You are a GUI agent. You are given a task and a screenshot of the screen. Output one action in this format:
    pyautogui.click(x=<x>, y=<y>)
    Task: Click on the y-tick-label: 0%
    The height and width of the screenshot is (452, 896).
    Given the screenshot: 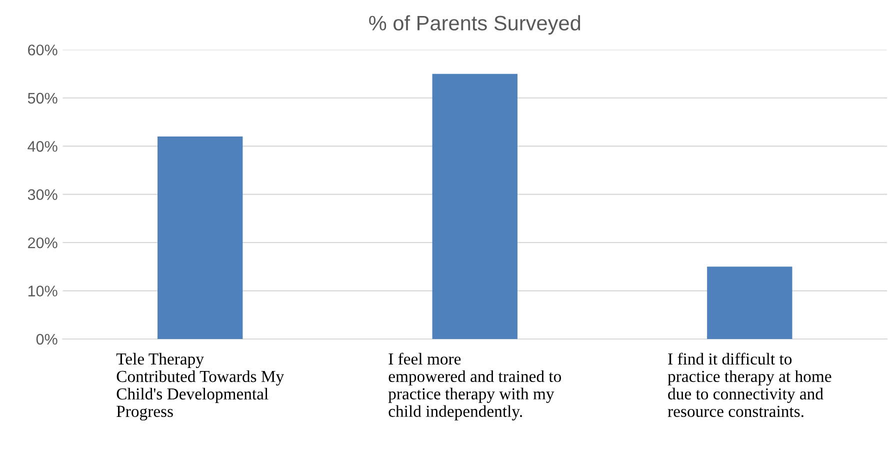 What is the action you would take?
    pyautogui.click(x=47, y=339)
    